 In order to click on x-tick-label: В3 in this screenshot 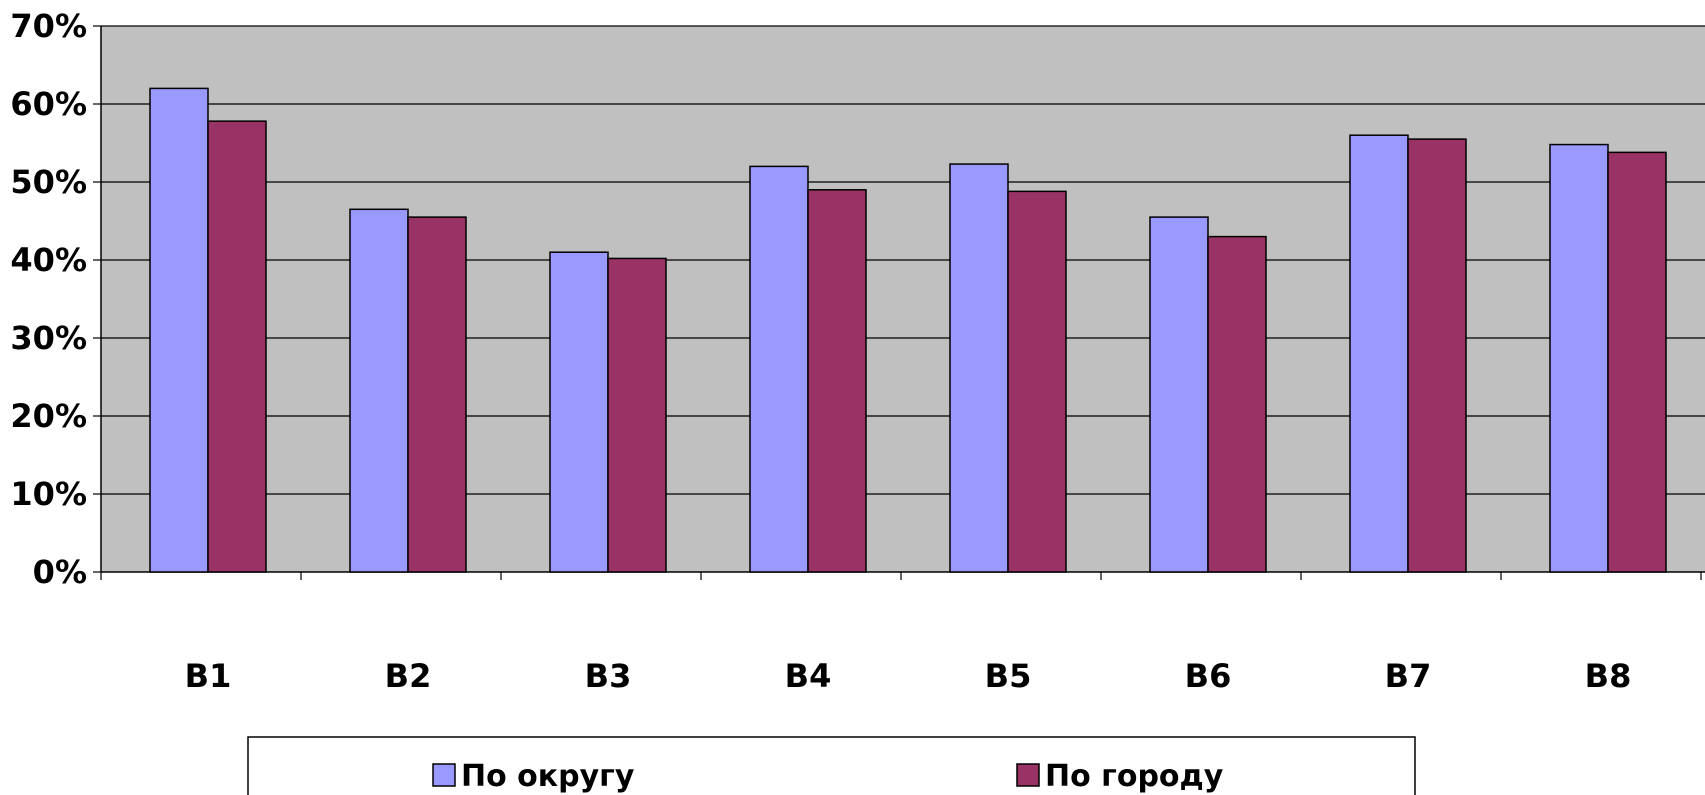, I will do `click(608, 676)`.